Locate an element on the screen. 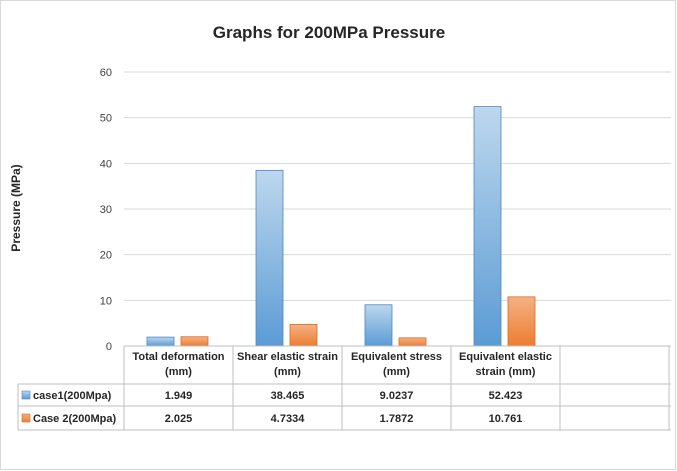  legend-swatch-series1 is located at coordinates (26, 395).